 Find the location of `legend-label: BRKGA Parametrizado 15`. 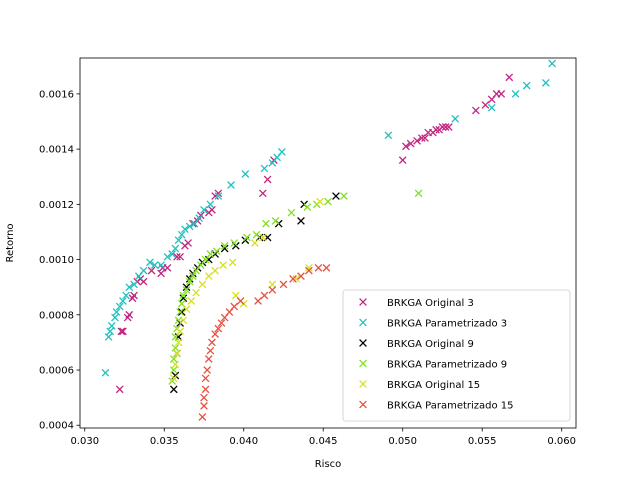

legend-label: BRKGA Parametrizado 15 is located at coordinates (450, 406).